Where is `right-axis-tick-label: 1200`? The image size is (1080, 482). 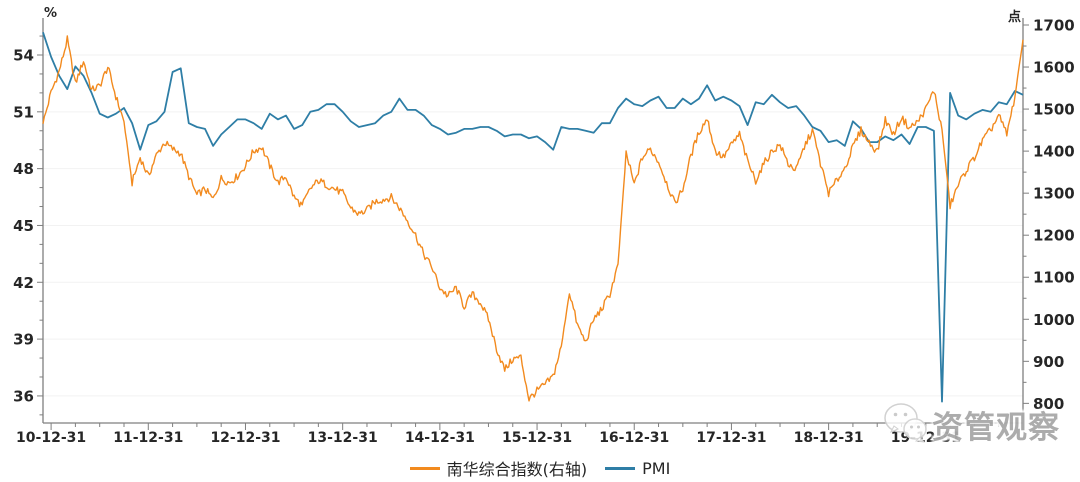 right-axis-tick-label: 1200 is located at coordinates (1054, 236).